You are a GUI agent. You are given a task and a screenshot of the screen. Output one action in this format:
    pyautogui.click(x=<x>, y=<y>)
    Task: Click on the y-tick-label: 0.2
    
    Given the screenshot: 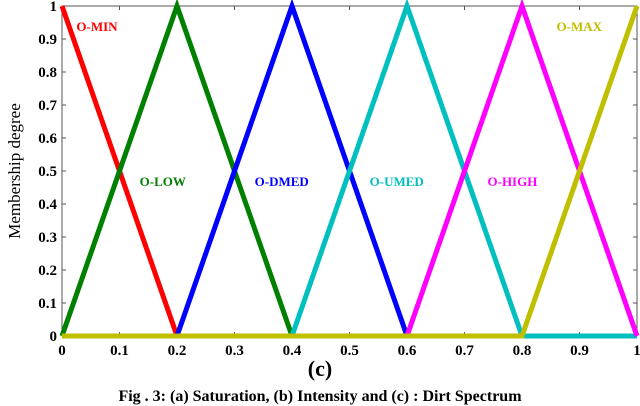 What is the action you would take?
    pyautogui.click(x=47, y=271)
    